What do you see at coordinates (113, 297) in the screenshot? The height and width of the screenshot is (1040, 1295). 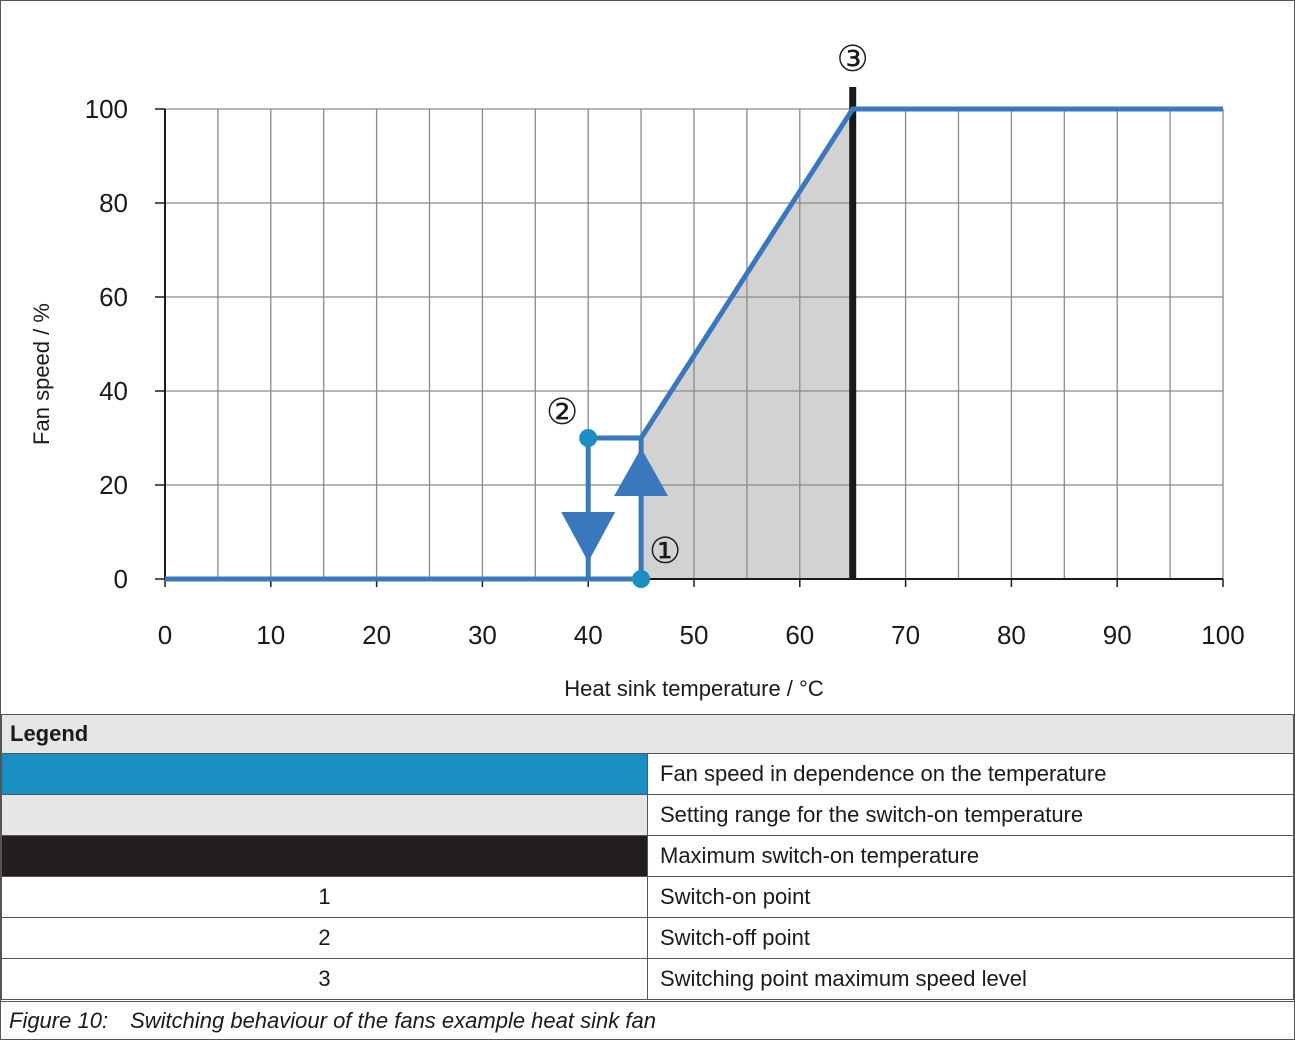 I see `y-tick-label: 60` at bounding box center [113, 297].